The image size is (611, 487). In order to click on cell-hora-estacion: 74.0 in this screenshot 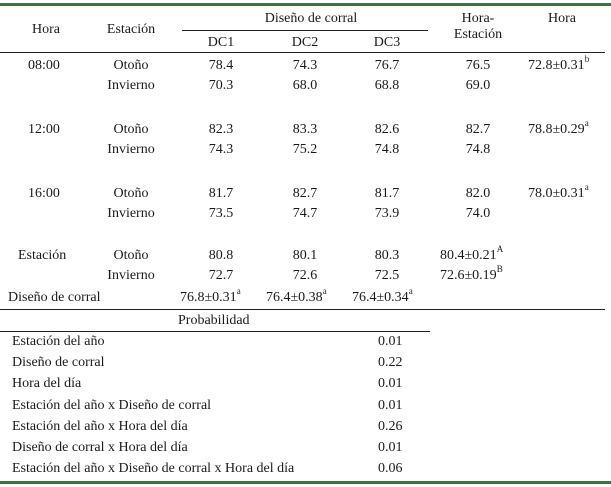, I will do `click(478, 213)`.